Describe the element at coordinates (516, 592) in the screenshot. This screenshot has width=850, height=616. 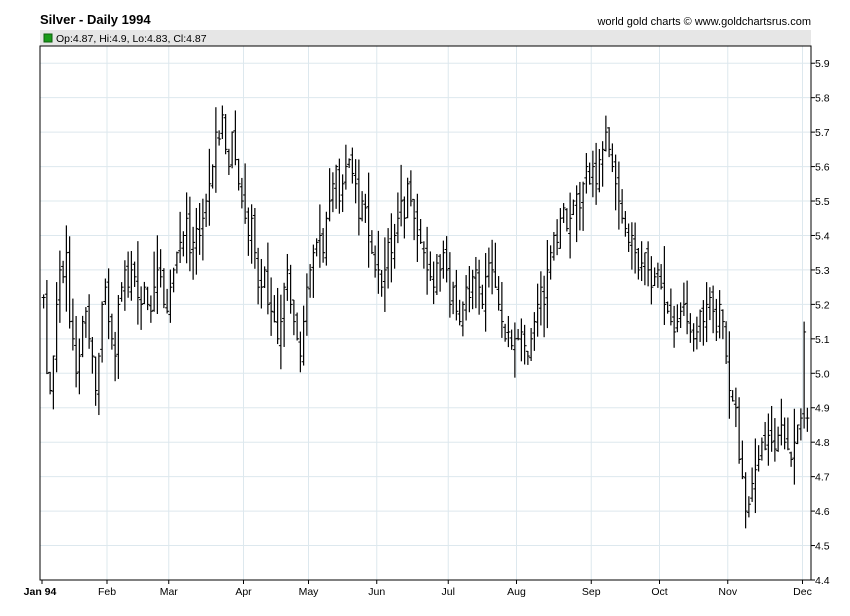
I see `x-tick-label: Aug` at that location.